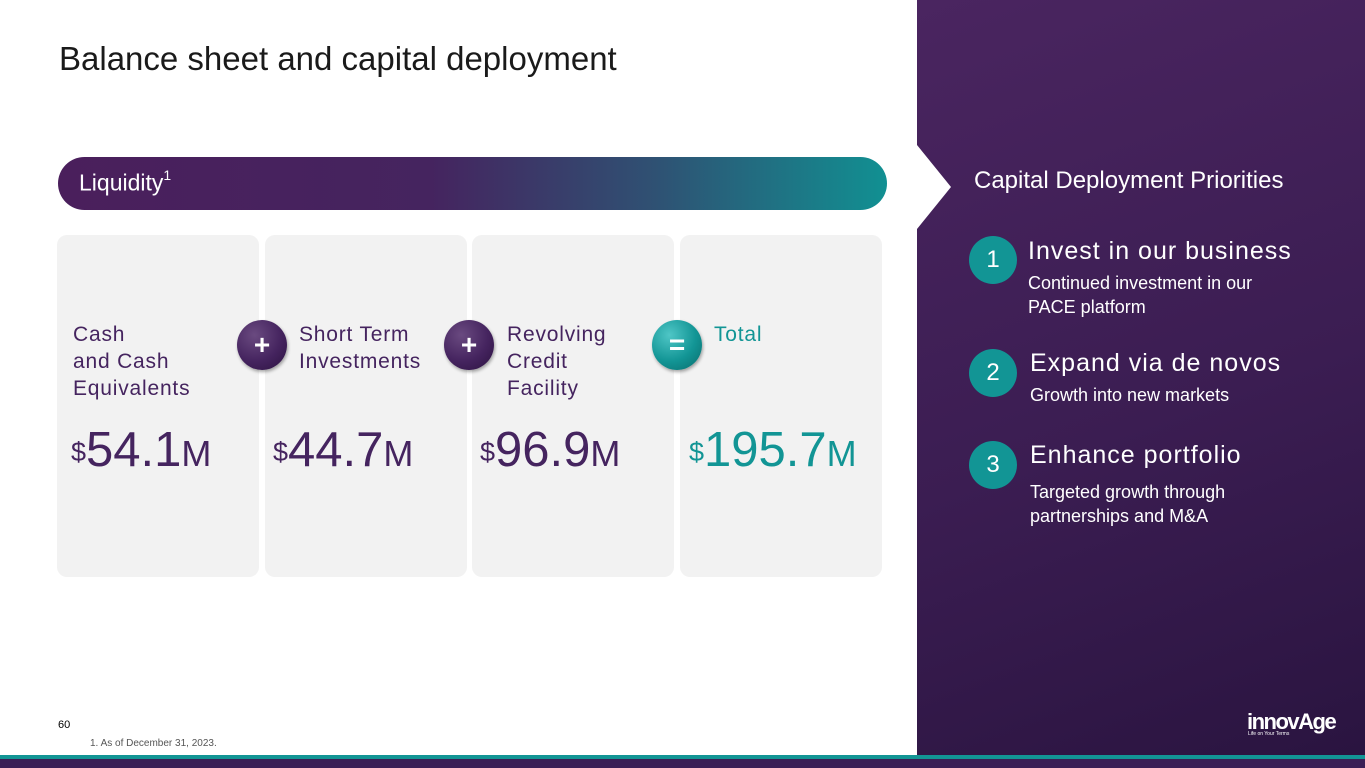 The height and width of the screenshot is (768, 1365). What do you see at coordinates (360, 348) in the screenshot?
I see `card-label: Short Term Investments` at bounding box center [360, 348].